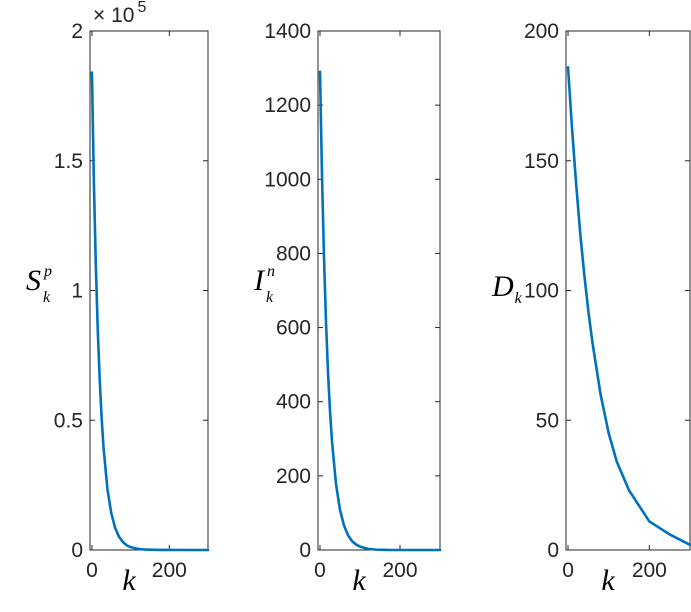  What do you see at coordinates (541, 291) in the screenshot?
I see `y-tick-label: 100` at bounding box center [541, 291].